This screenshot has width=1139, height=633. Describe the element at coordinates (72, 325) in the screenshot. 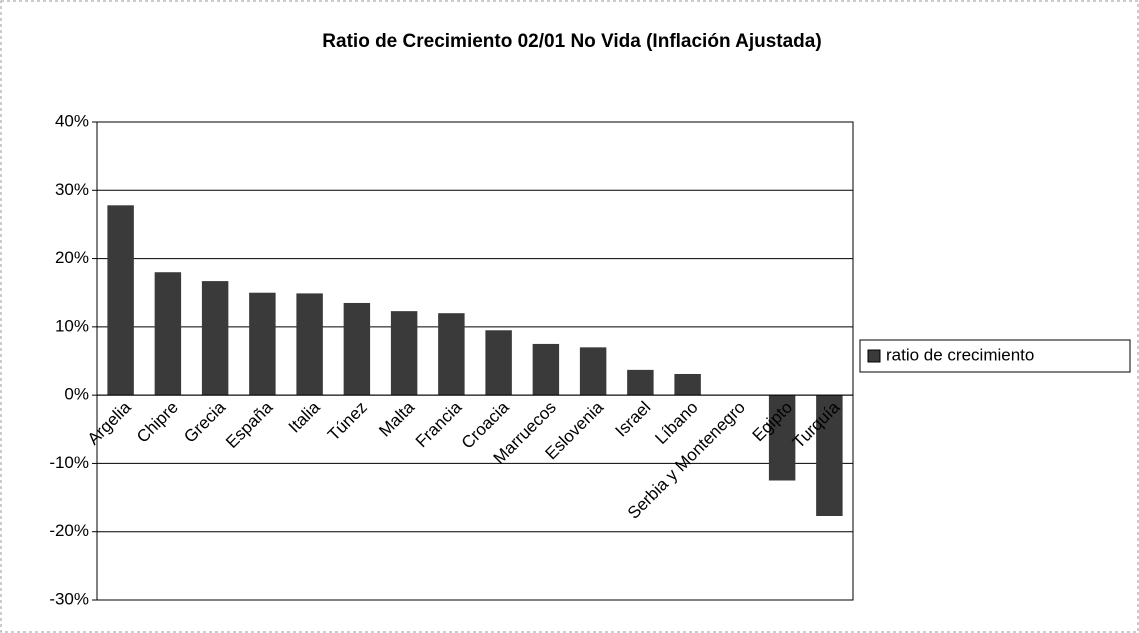

I see `y-tick-label: 10%` at that location.